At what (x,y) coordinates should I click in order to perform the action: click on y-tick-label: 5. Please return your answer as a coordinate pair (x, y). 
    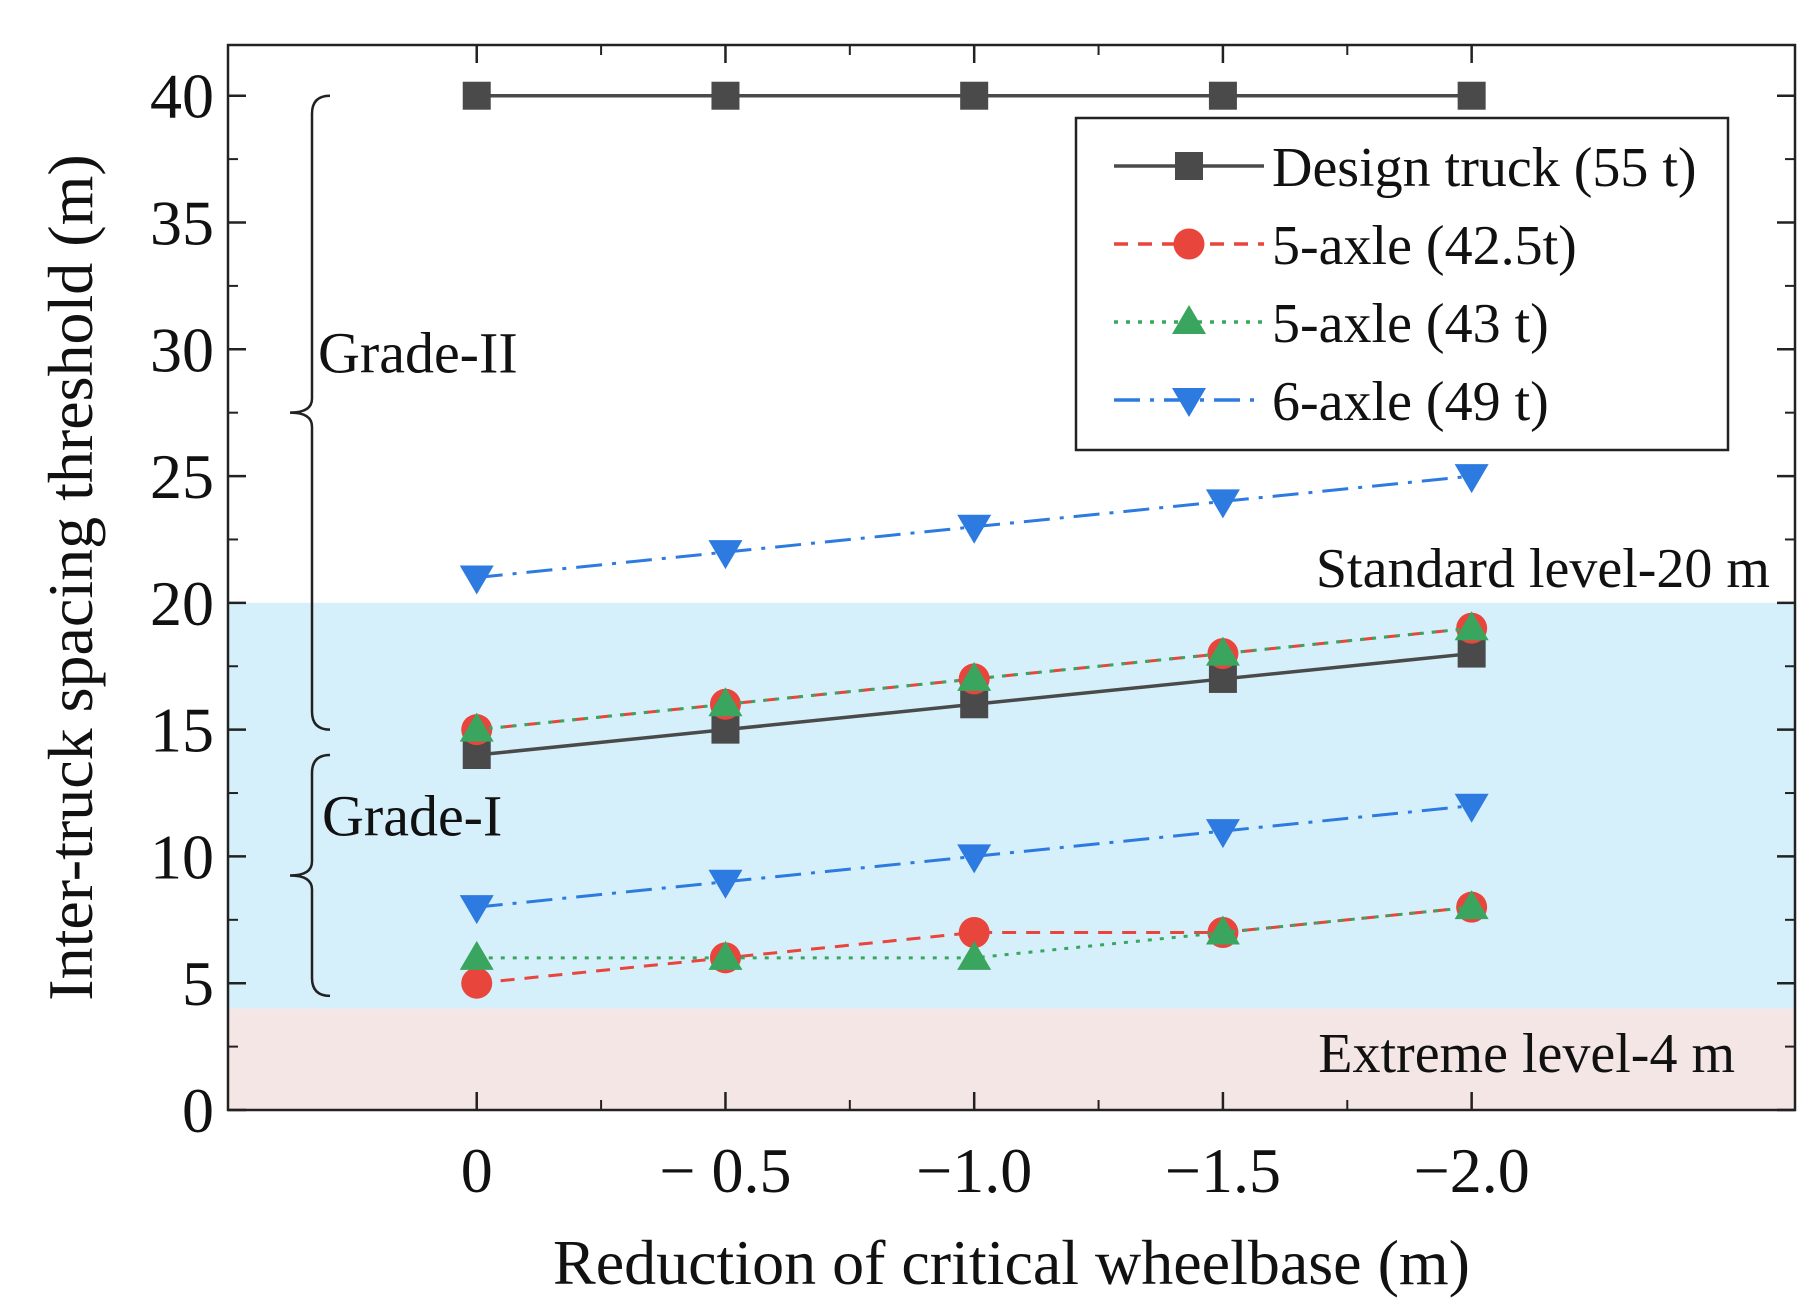
    Looking at the image, I should click on (198, 983).